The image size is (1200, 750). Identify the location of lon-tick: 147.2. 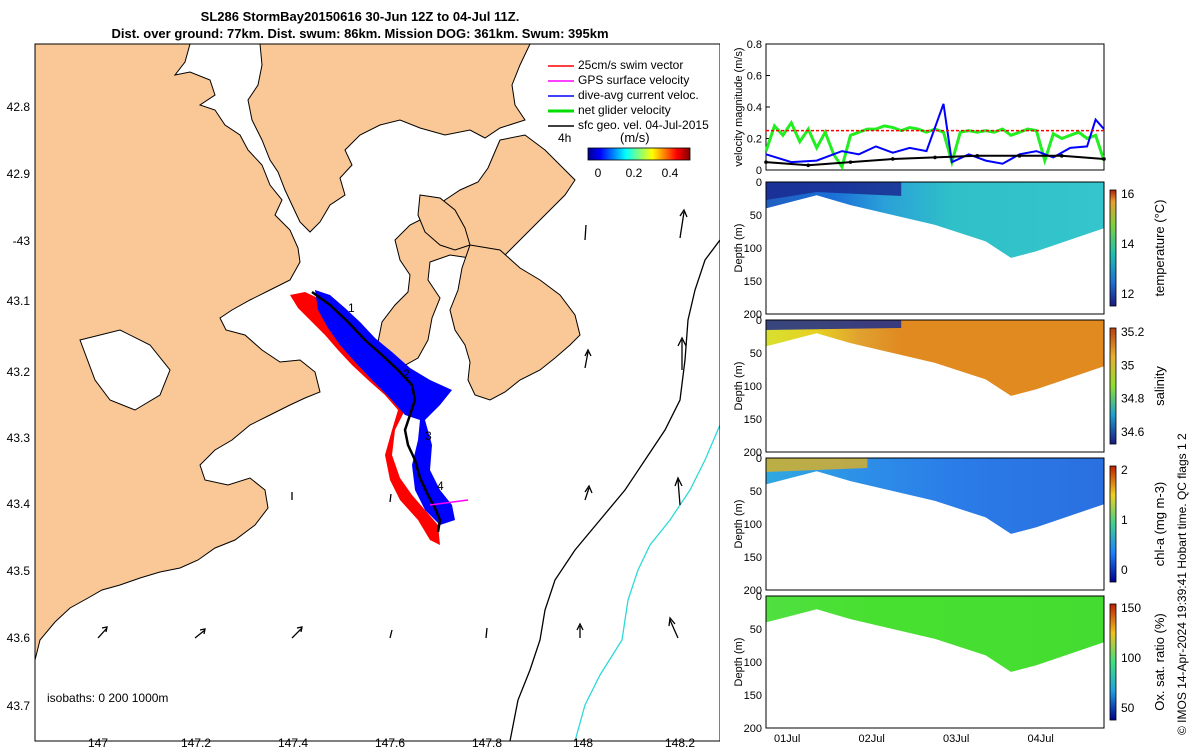
(196, 743).